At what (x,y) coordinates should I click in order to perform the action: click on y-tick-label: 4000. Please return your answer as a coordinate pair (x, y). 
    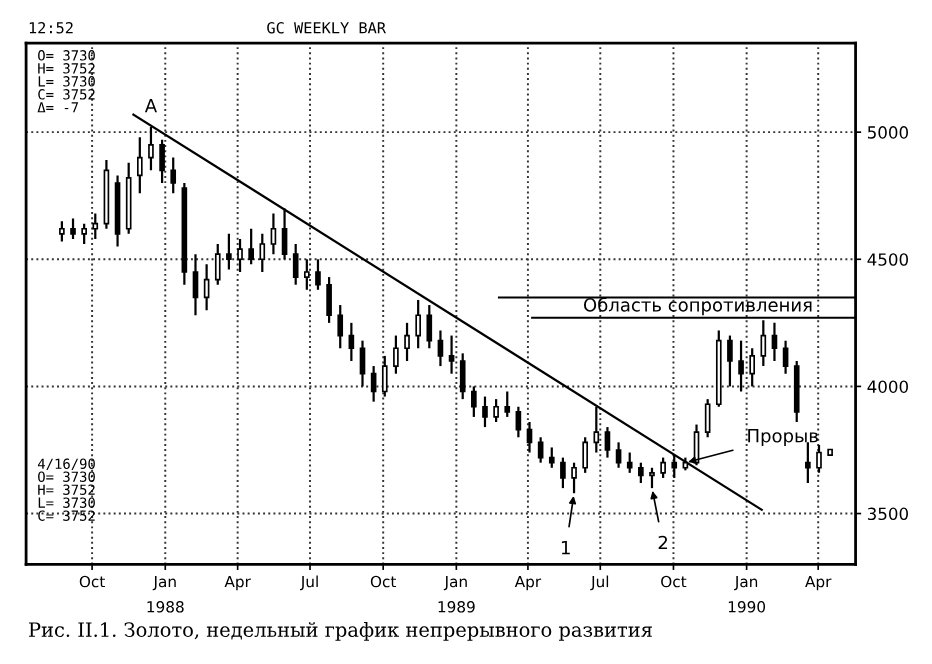
    Looking at the image, I should click on (887, 386).